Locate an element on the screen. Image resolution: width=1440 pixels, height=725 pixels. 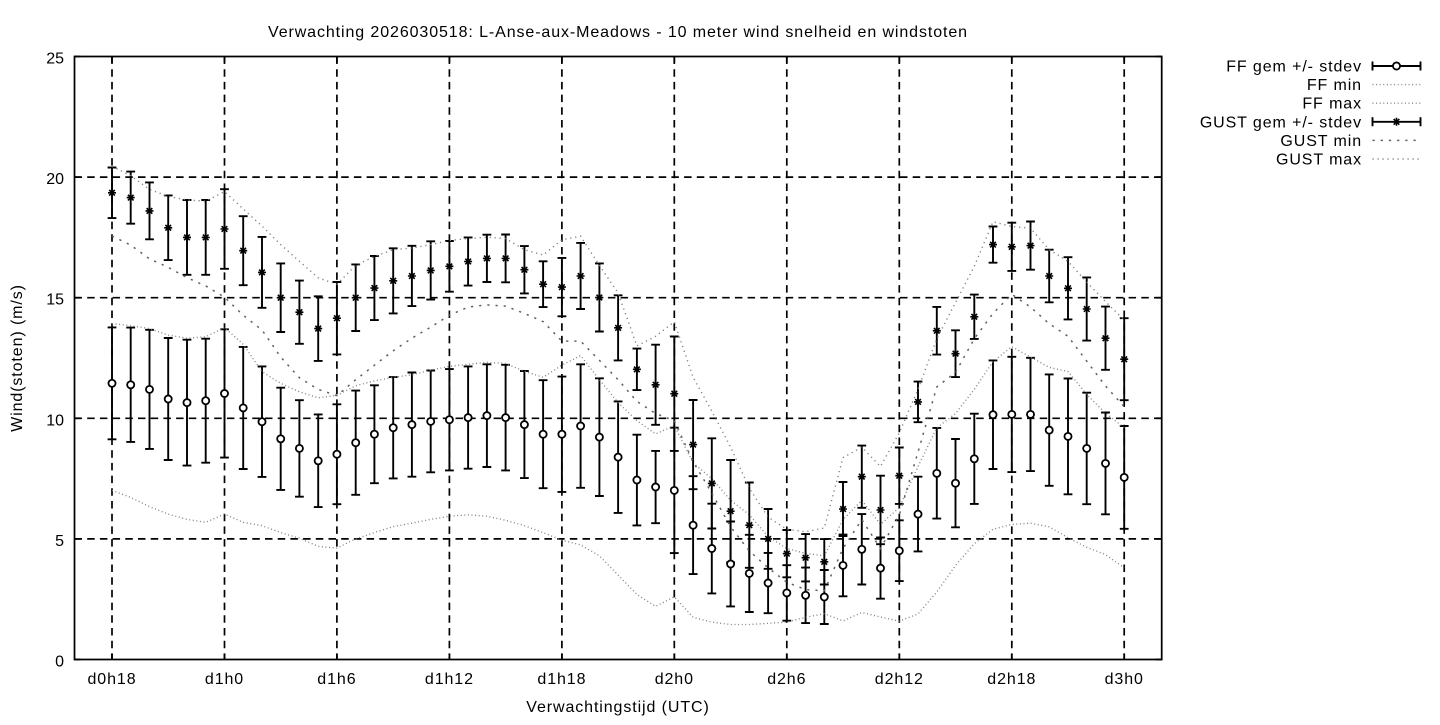
svg-text: 20 is located at coordinates (55, 179).